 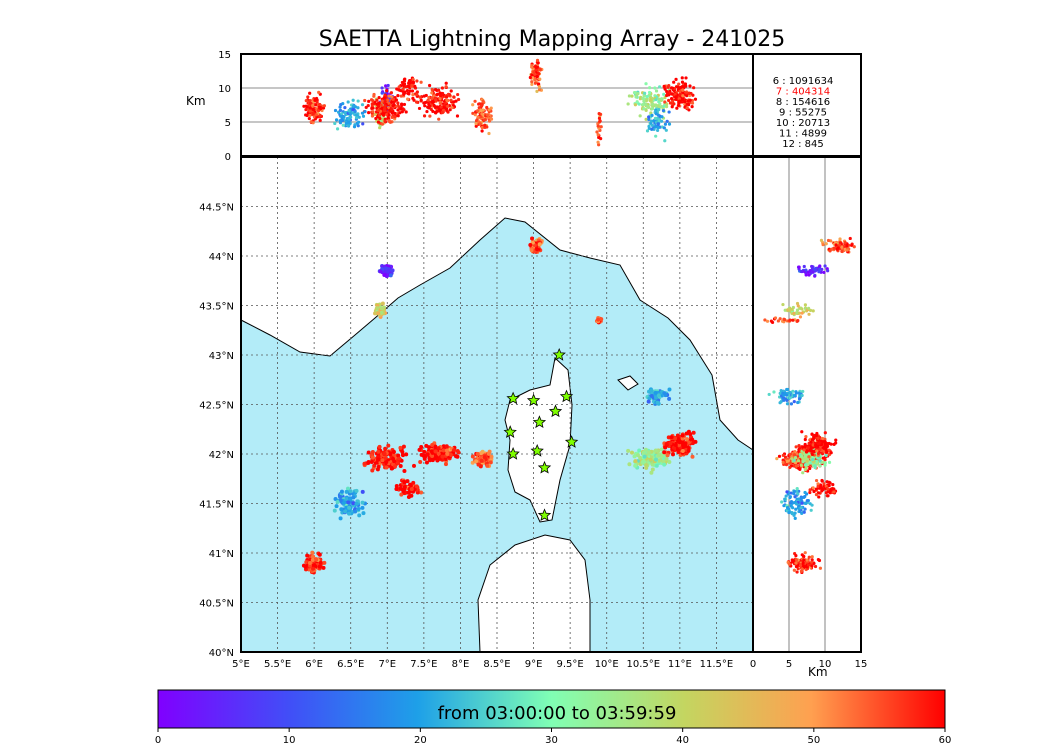 What do you see at coordinates (945, 740) in the screenshot?
I see `colorbar-tick-label: 60` at bounding box center [945, 740].